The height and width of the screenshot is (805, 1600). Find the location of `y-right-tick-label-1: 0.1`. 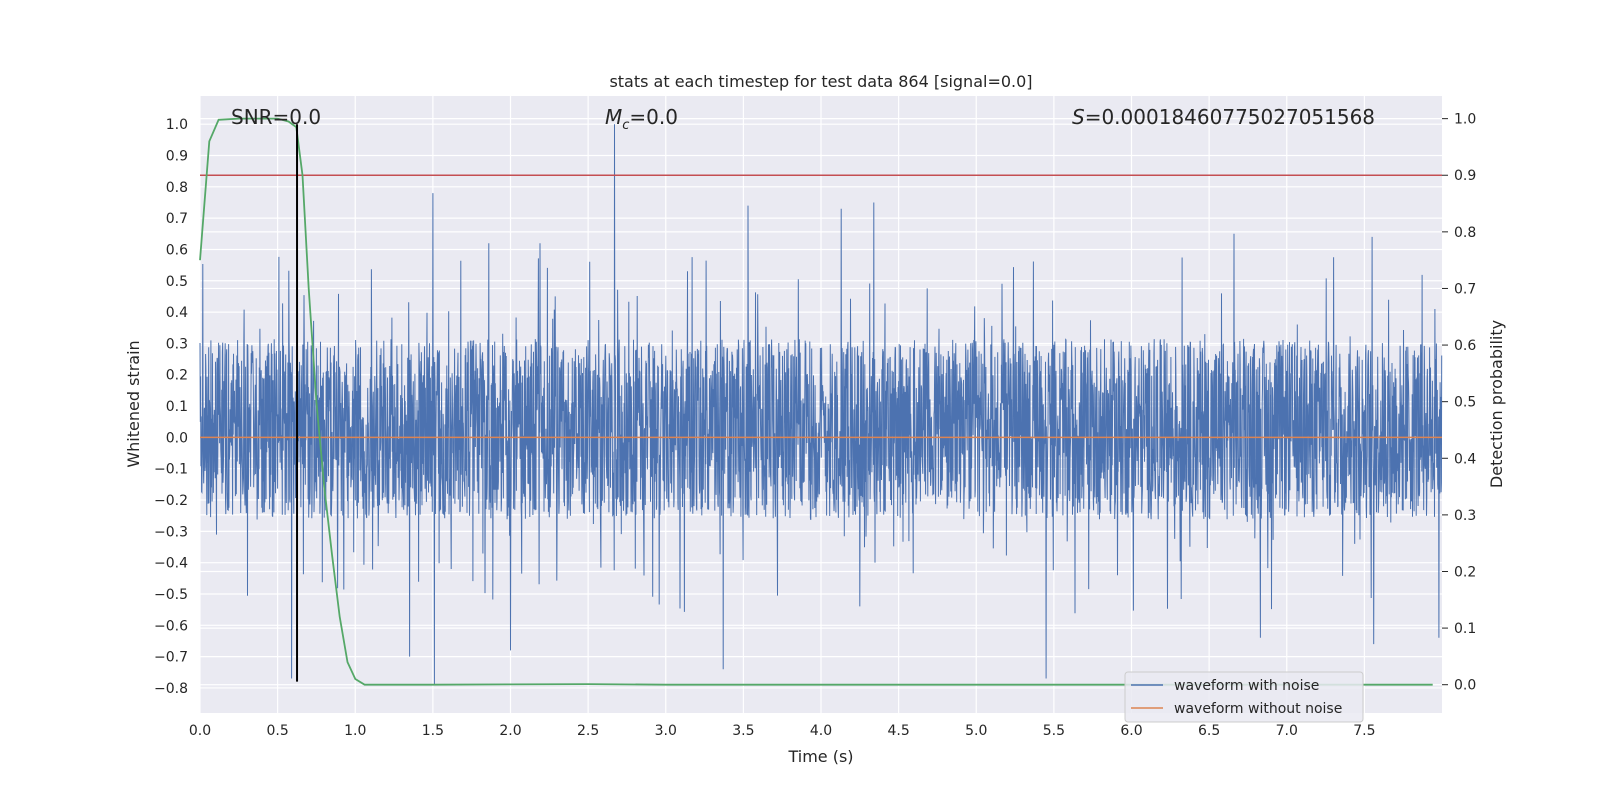

y-right-tick-label-1: 0.1 is located at coordinates (1465, 629).